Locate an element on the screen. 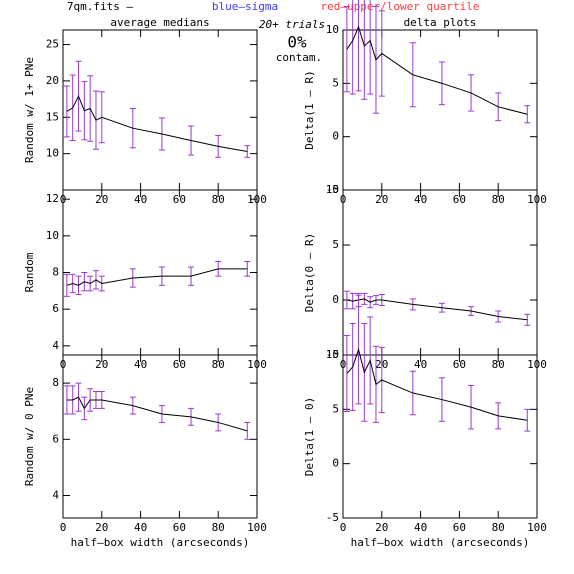 This screenshot has height=574, width=574. y-tick-label: 20 is located at coordinates (52, 80).